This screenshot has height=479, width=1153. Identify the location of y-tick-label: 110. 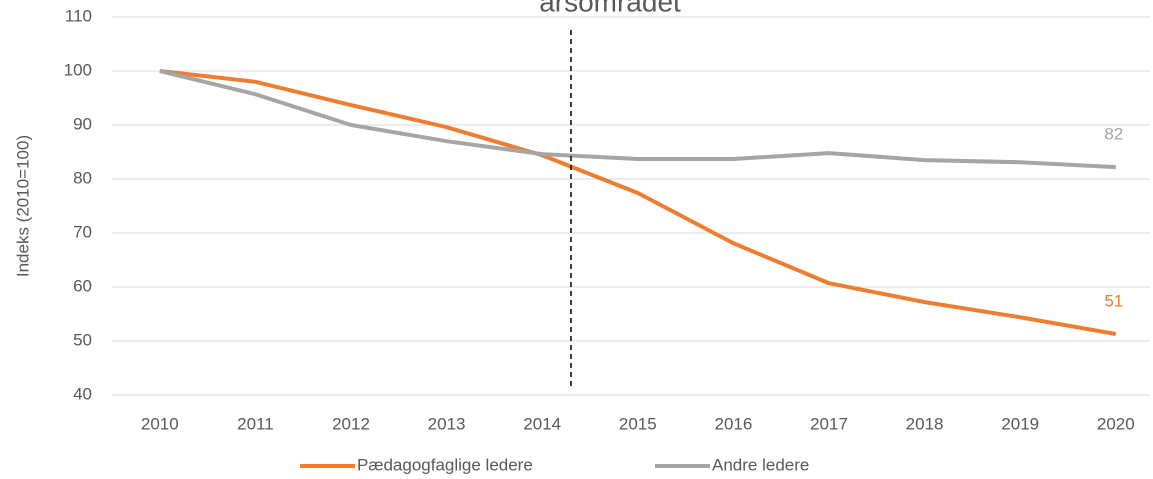
(78, 15).